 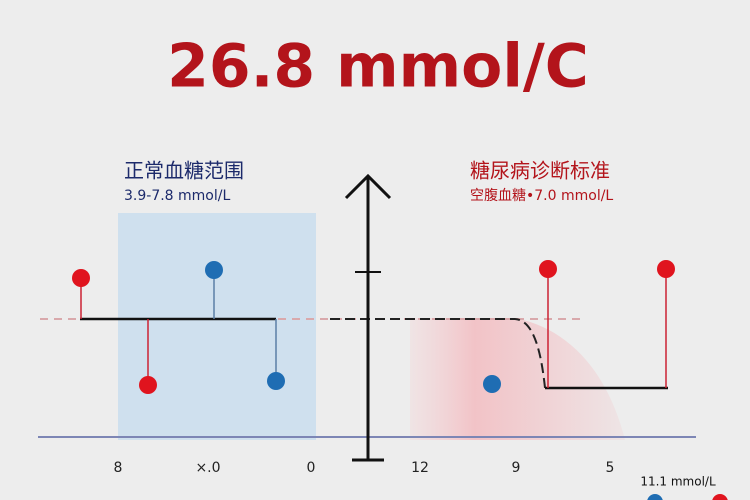 What do you see at coordinates (177, 196) in the screenshot?
I see `normal-range: 3.9-7.8 mmol/L` at bounding box center [177, 196].